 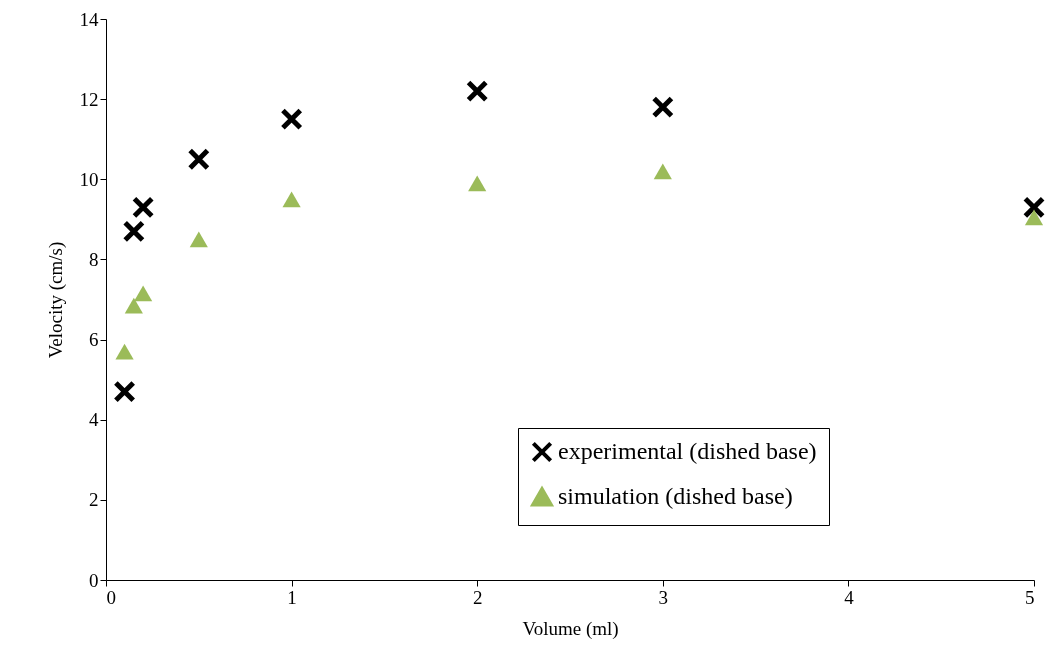 What do you see at coordinates (849, 597) in the screenshot?
I see `x-tick-label: 4` at bounding box center [849, 597].